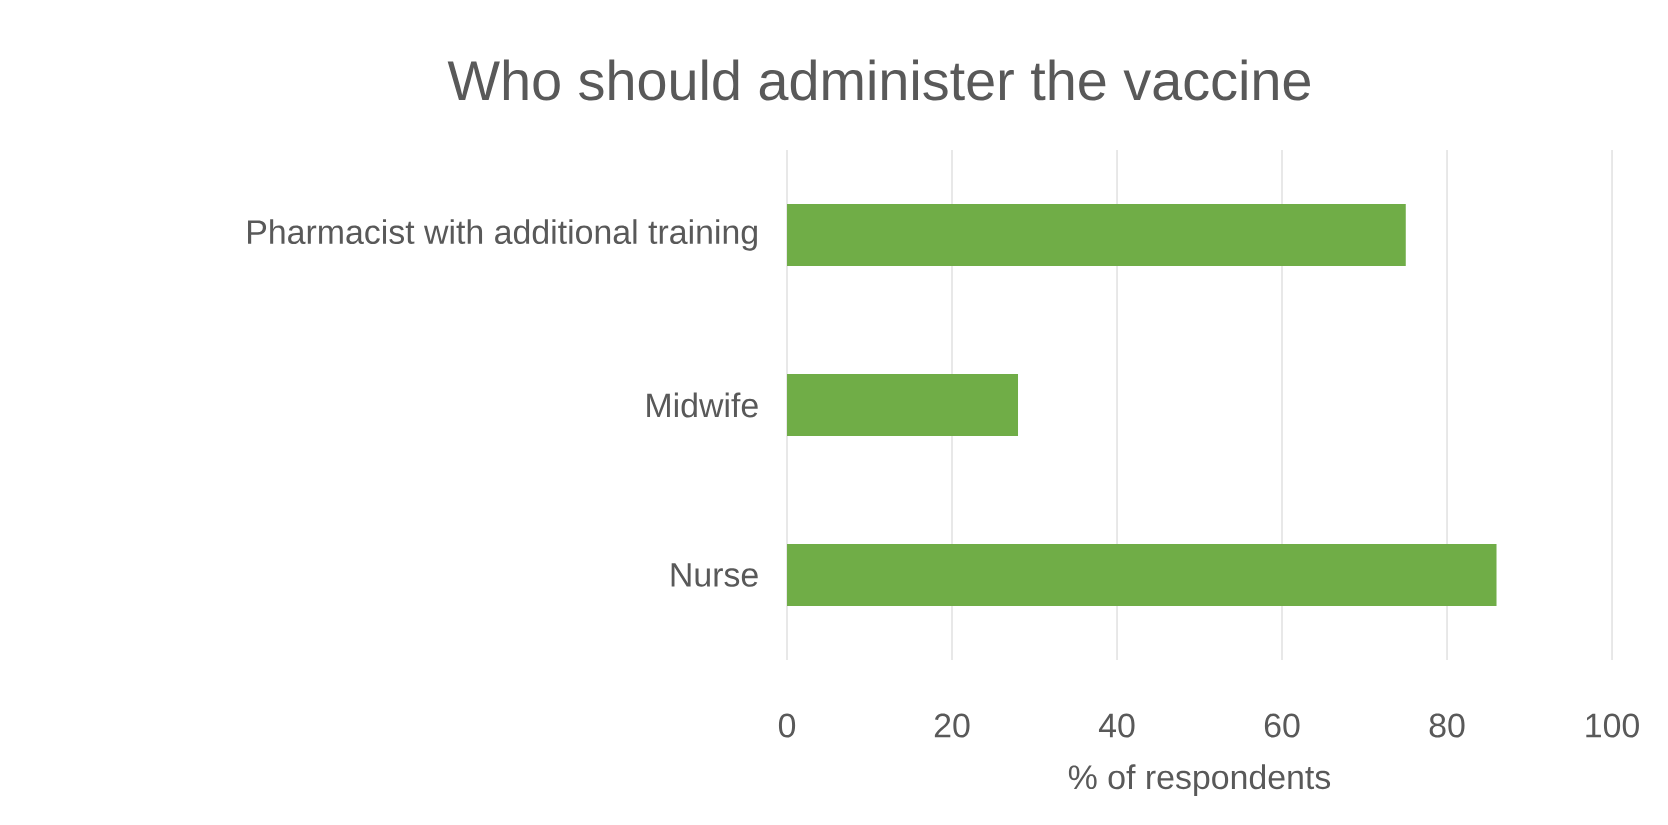 The height and width of the screenshot is (825, 1668). Describe the element at coordinates (1447, 725) in the screenshot. I see `x-tick-label: 80` at that location.